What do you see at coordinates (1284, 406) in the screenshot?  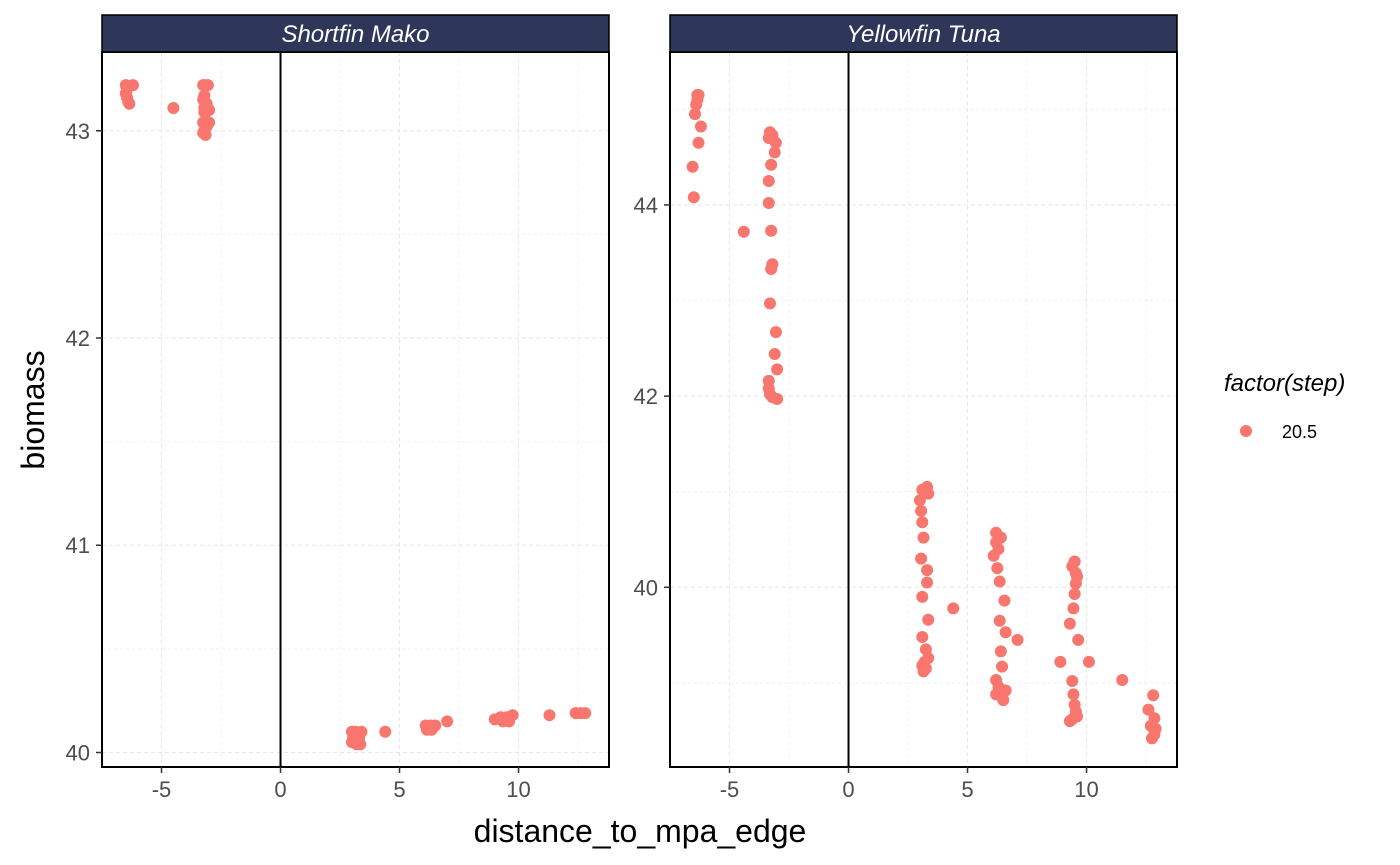 I see `legend: factor(step) 20.5` at bounding box center [1284, 406].